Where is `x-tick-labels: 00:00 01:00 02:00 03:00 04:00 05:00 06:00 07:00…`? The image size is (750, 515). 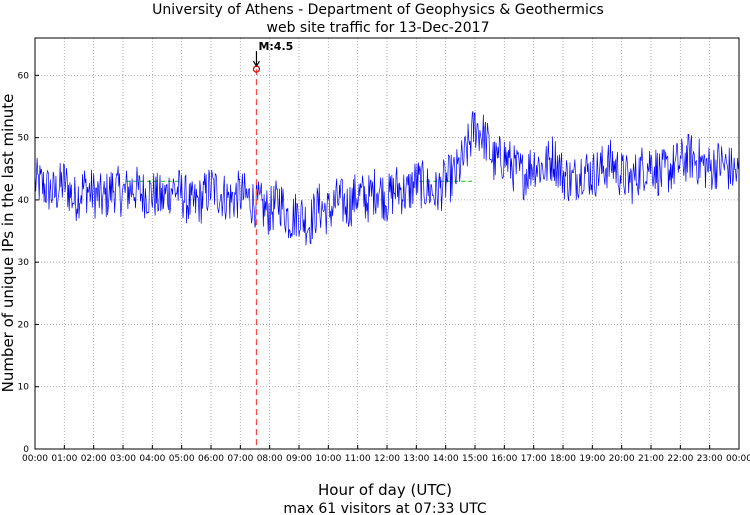
x-tick-labels: 00:00 01:00 02:00 03:00 04:00 05:00 06:00 07:00… is located at coordinates (386, 459).